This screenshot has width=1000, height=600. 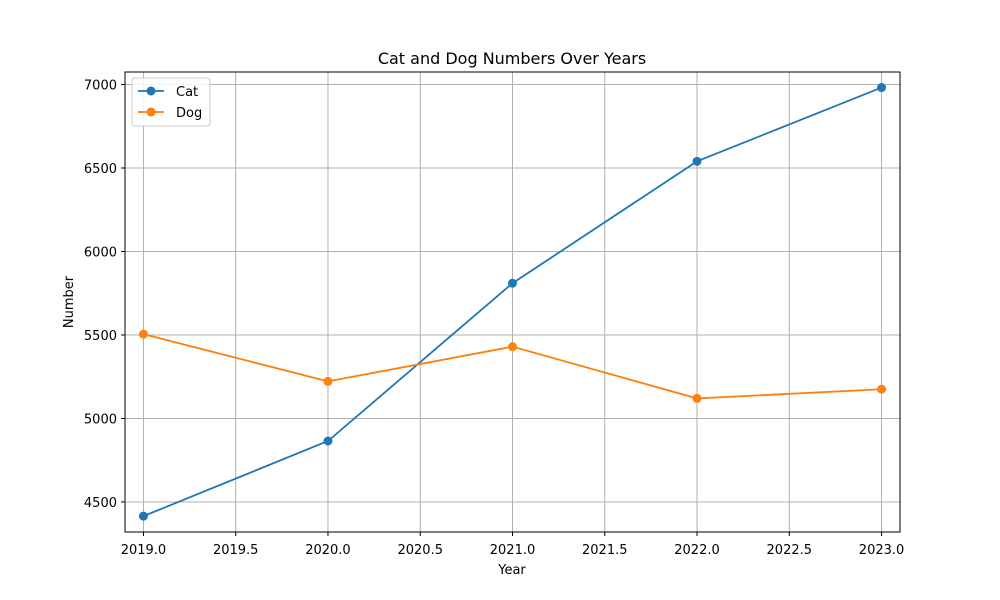 I want to click on y-tick-label: 5500, so click(x=100, y=336).